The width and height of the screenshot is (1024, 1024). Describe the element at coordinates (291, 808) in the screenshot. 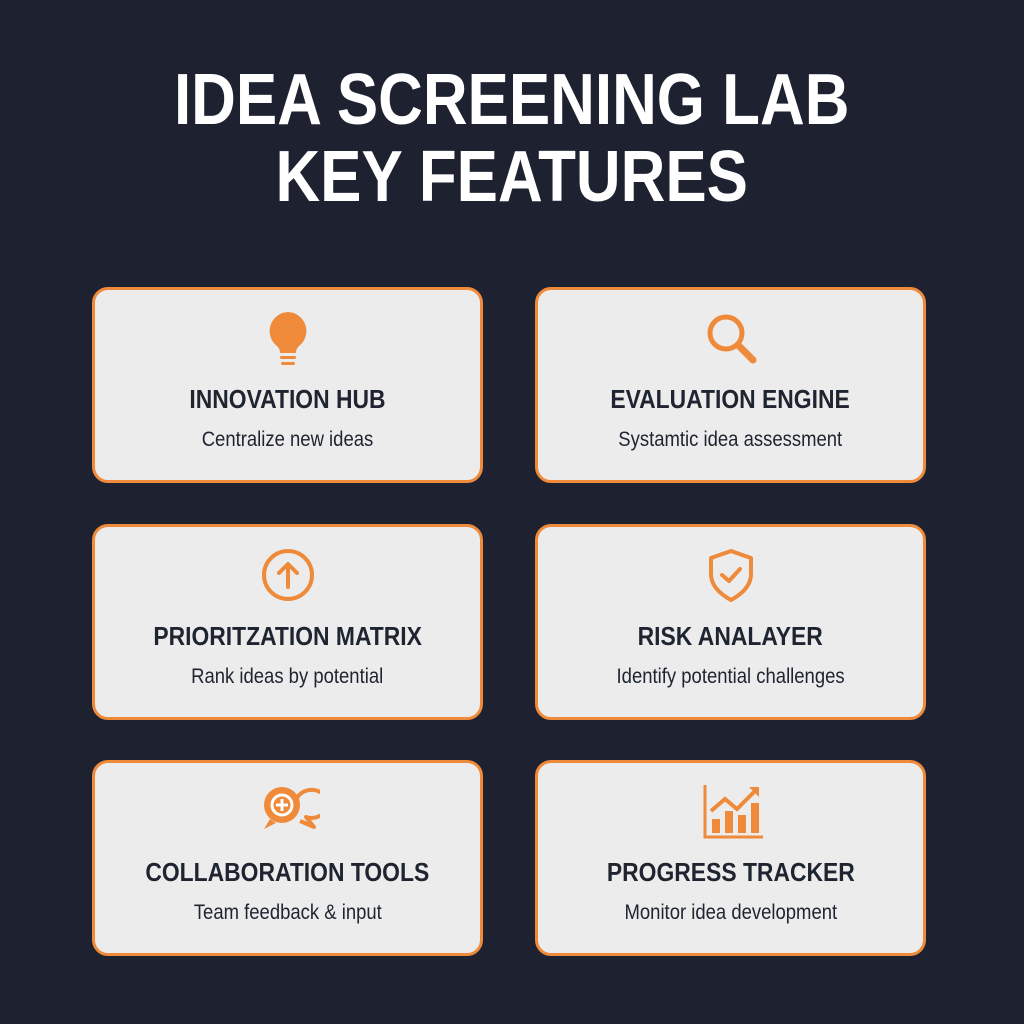

I see `chat-plus-icon` at that location.